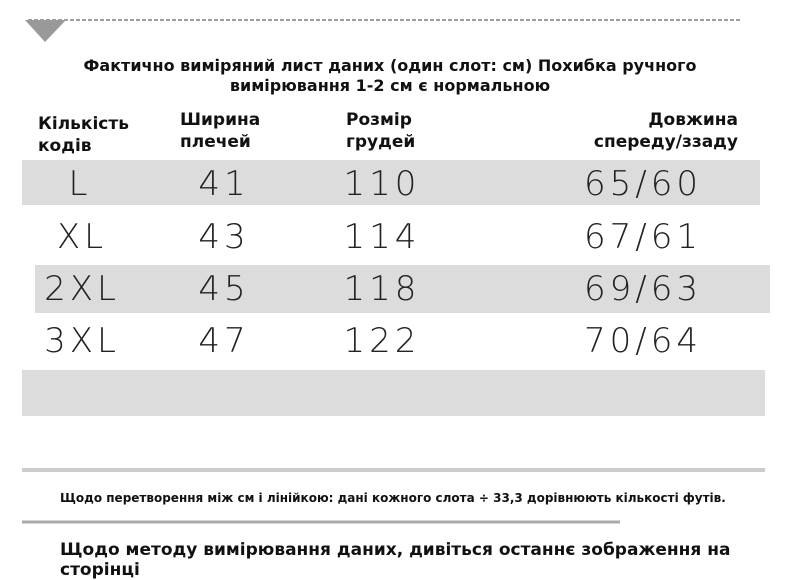 The width and height of the screenshot is (790, 580). Describe the element at coordinates (643, 289) in the screenshot. I see `table-cell: 69/63` at that location.